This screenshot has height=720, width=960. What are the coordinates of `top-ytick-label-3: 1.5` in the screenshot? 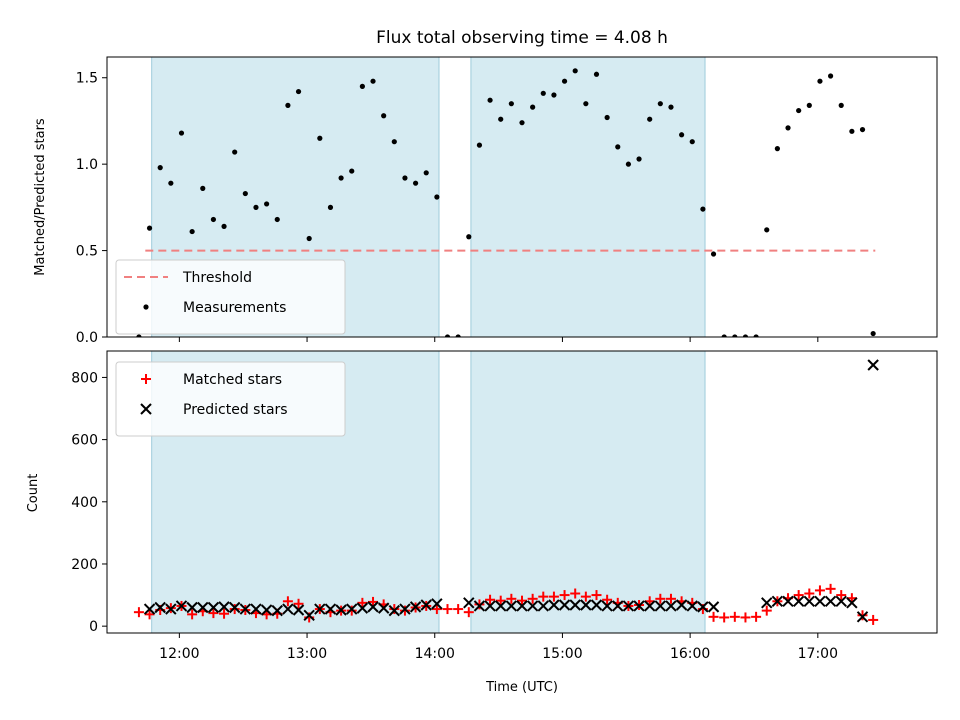 It's located at (87, 79).